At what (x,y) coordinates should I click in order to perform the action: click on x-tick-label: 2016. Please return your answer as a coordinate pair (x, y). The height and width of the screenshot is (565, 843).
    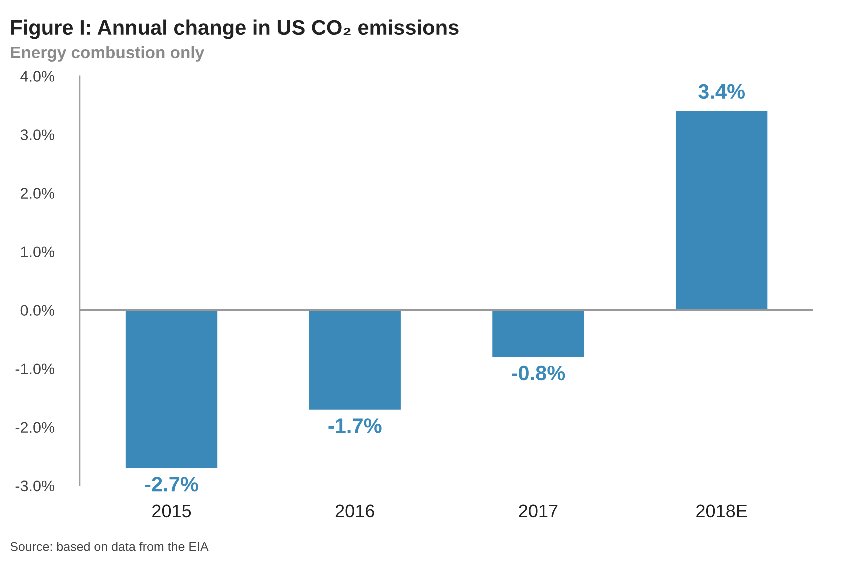
    Looking at the image, I should click on (355, 511).